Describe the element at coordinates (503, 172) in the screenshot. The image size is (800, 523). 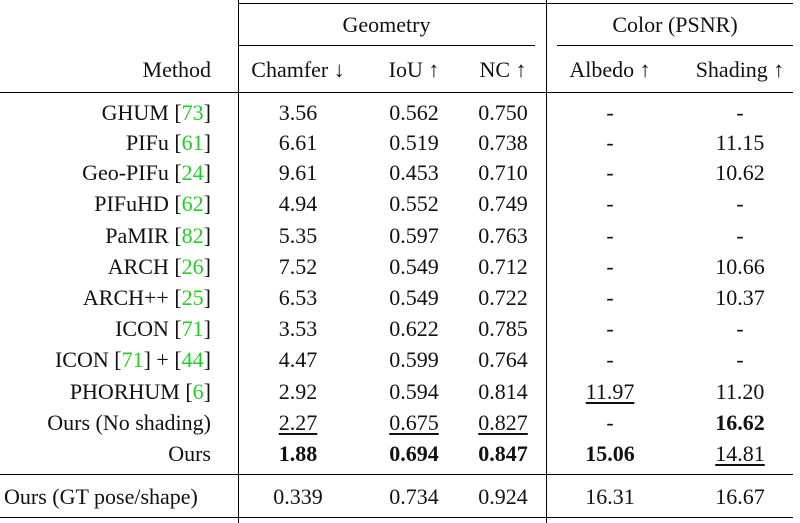
I see `nc-cell: 0.710` at that location.